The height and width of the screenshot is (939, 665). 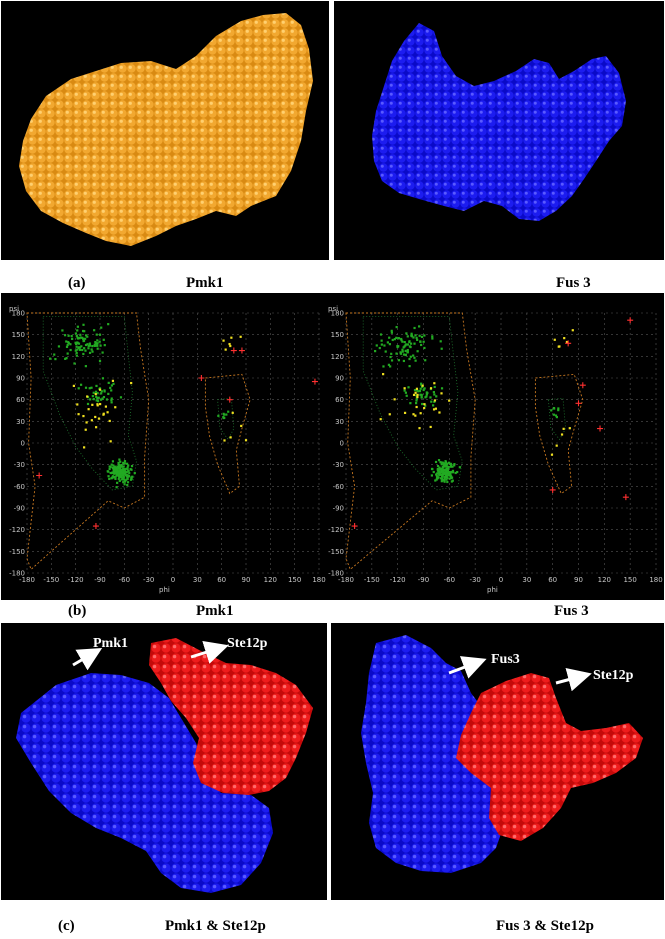 I want to click on fus3-chain, so click(x=432, y=754).